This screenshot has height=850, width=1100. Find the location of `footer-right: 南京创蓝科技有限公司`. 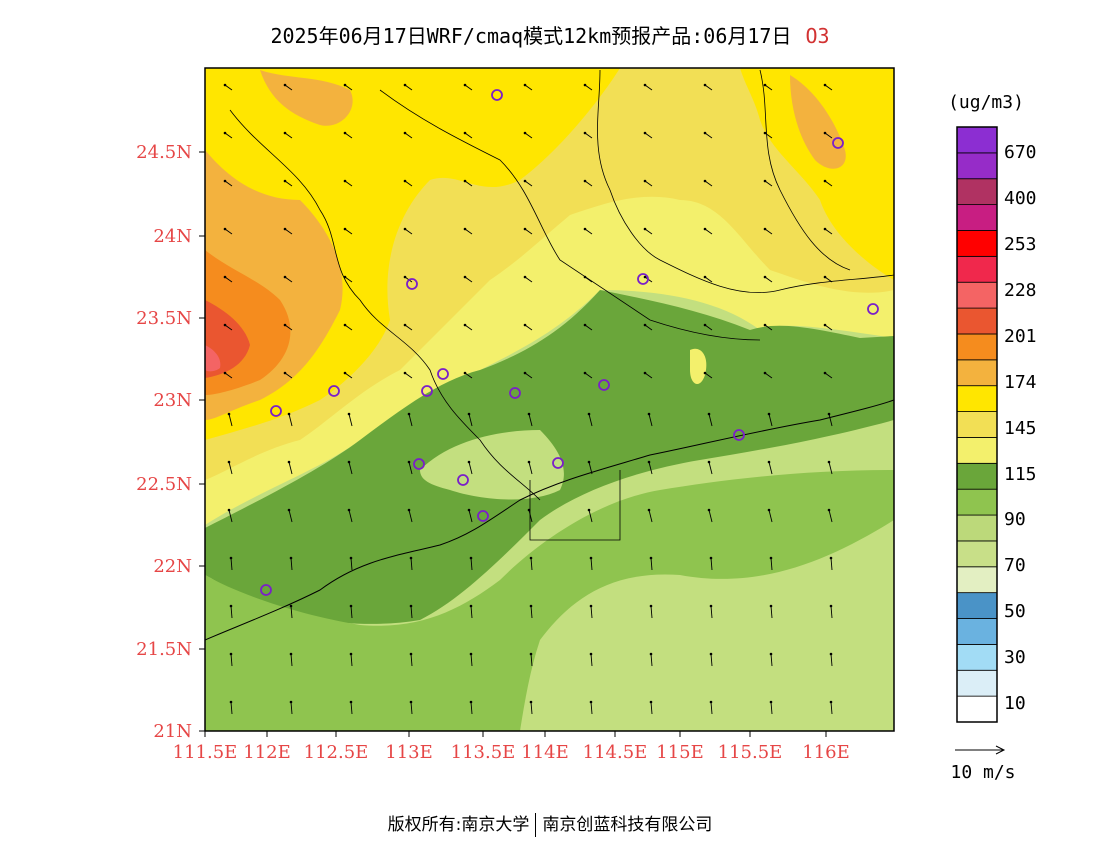

footer-right: 南京创蓝科技有限公司 is located at coordinates (627, 825).